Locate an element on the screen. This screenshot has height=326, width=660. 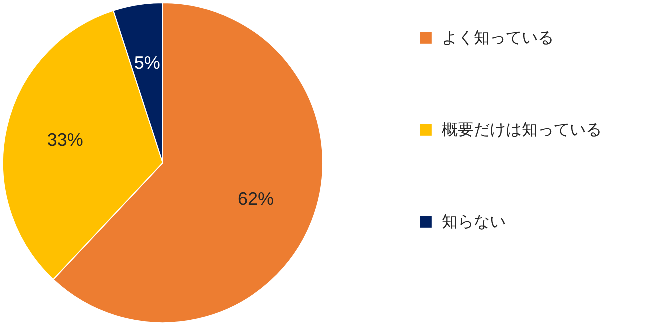
legend-label: よく知っている is located at coordinates (498, 38).